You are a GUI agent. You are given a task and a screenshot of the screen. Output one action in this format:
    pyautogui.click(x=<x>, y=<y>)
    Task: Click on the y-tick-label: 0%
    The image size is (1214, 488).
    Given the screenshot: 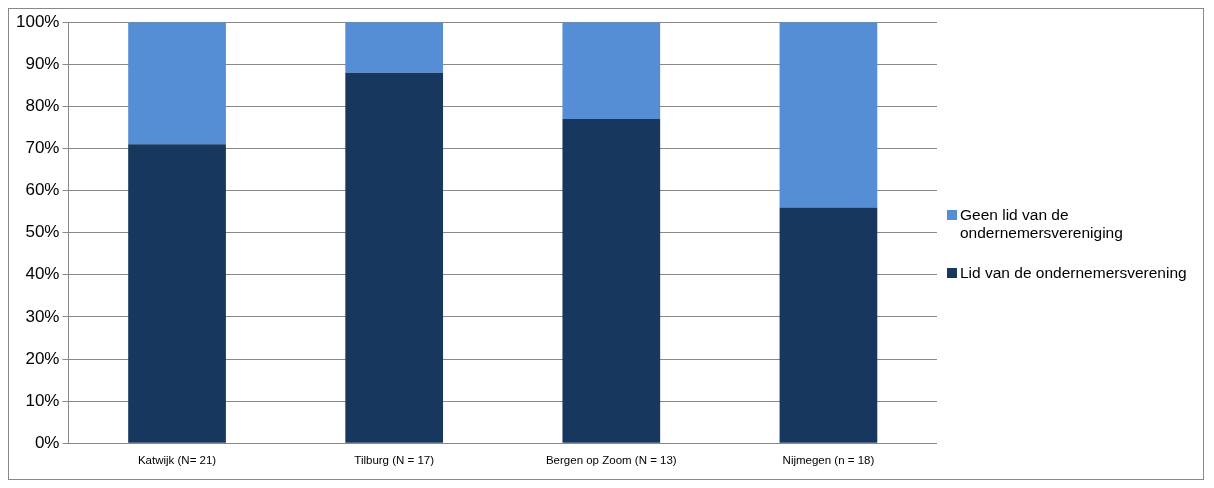 What is the action you would take?
    pyautogui.click(x=47, y=442)
    